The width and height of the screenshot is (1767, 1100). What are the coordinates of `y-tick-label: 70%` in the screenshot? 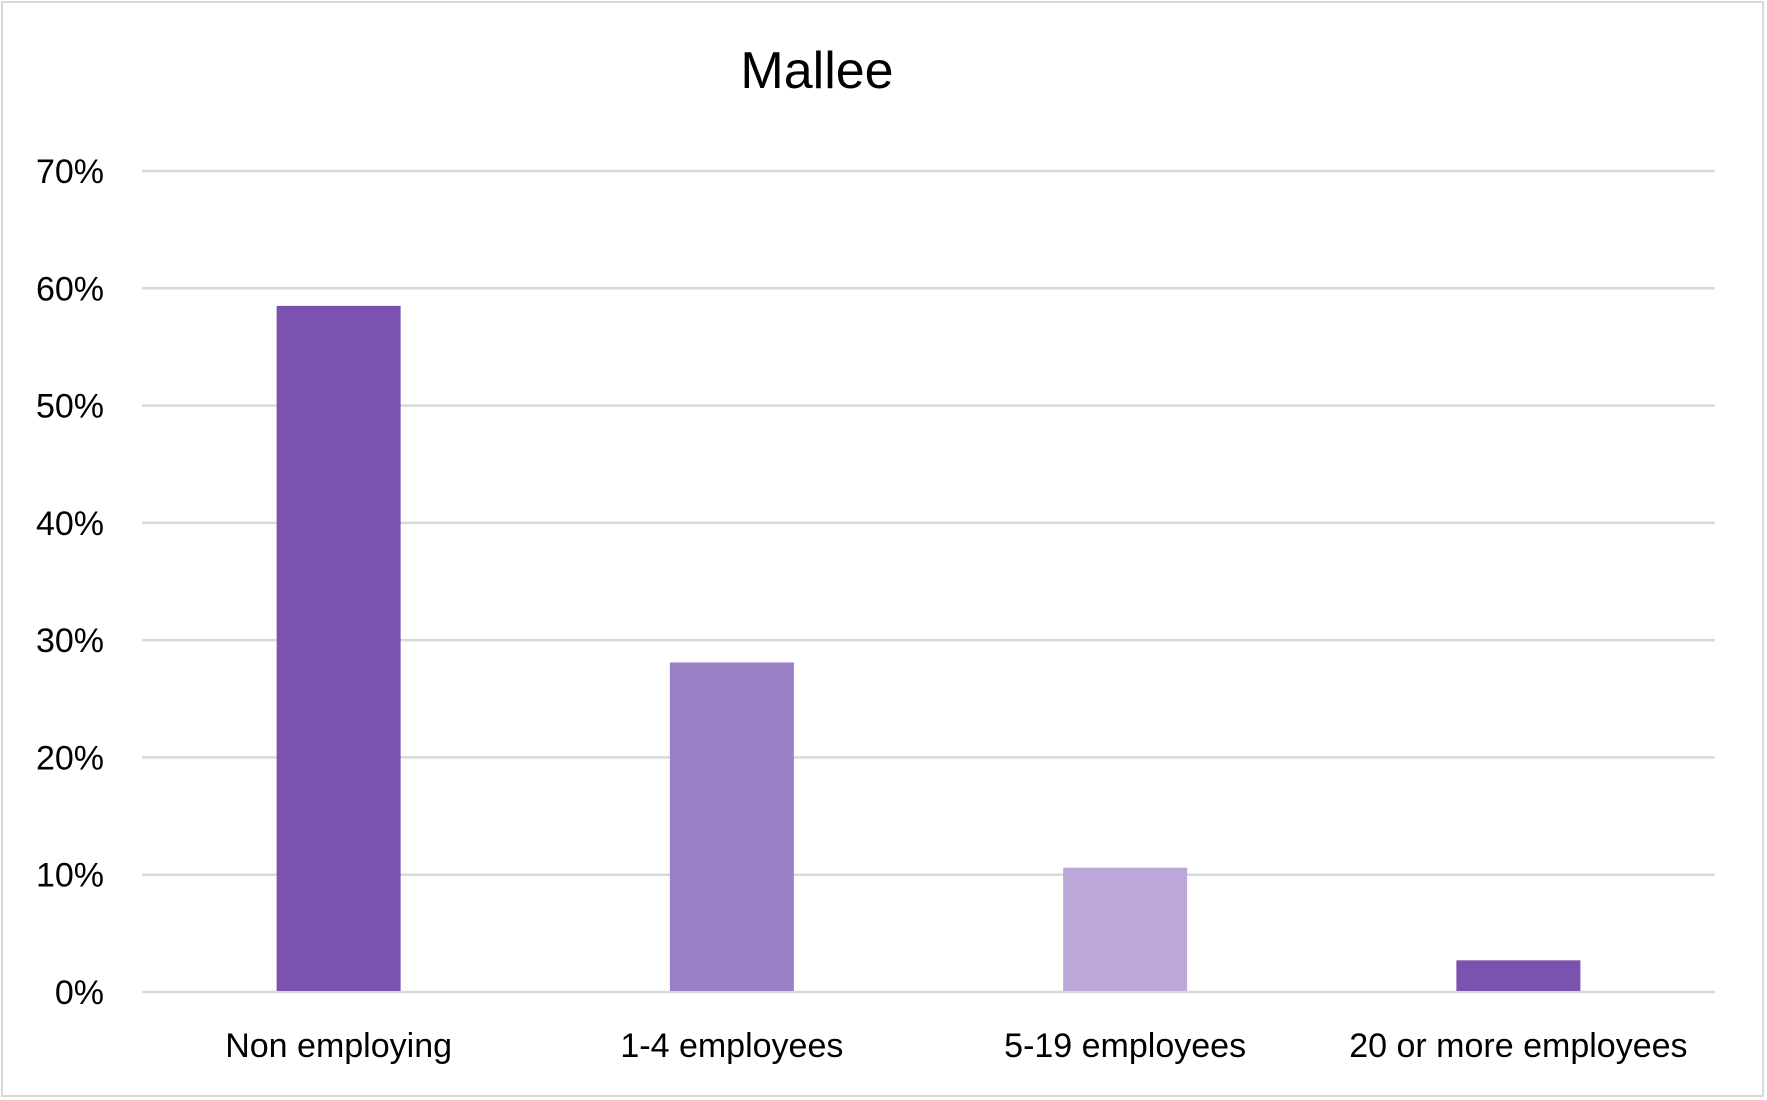 It's located at (70, 172).